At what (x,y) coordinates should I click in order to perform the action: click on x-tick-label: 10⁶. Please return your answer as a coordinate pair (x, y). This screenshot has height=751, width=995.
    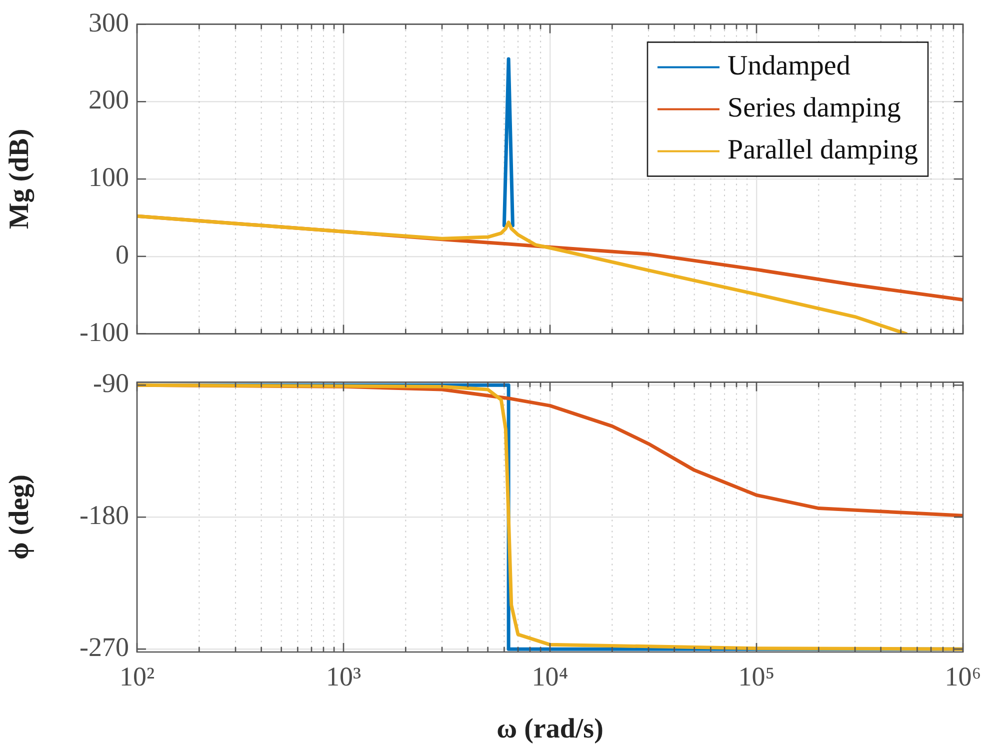
    Looking at the image, I should click on (963, 676).